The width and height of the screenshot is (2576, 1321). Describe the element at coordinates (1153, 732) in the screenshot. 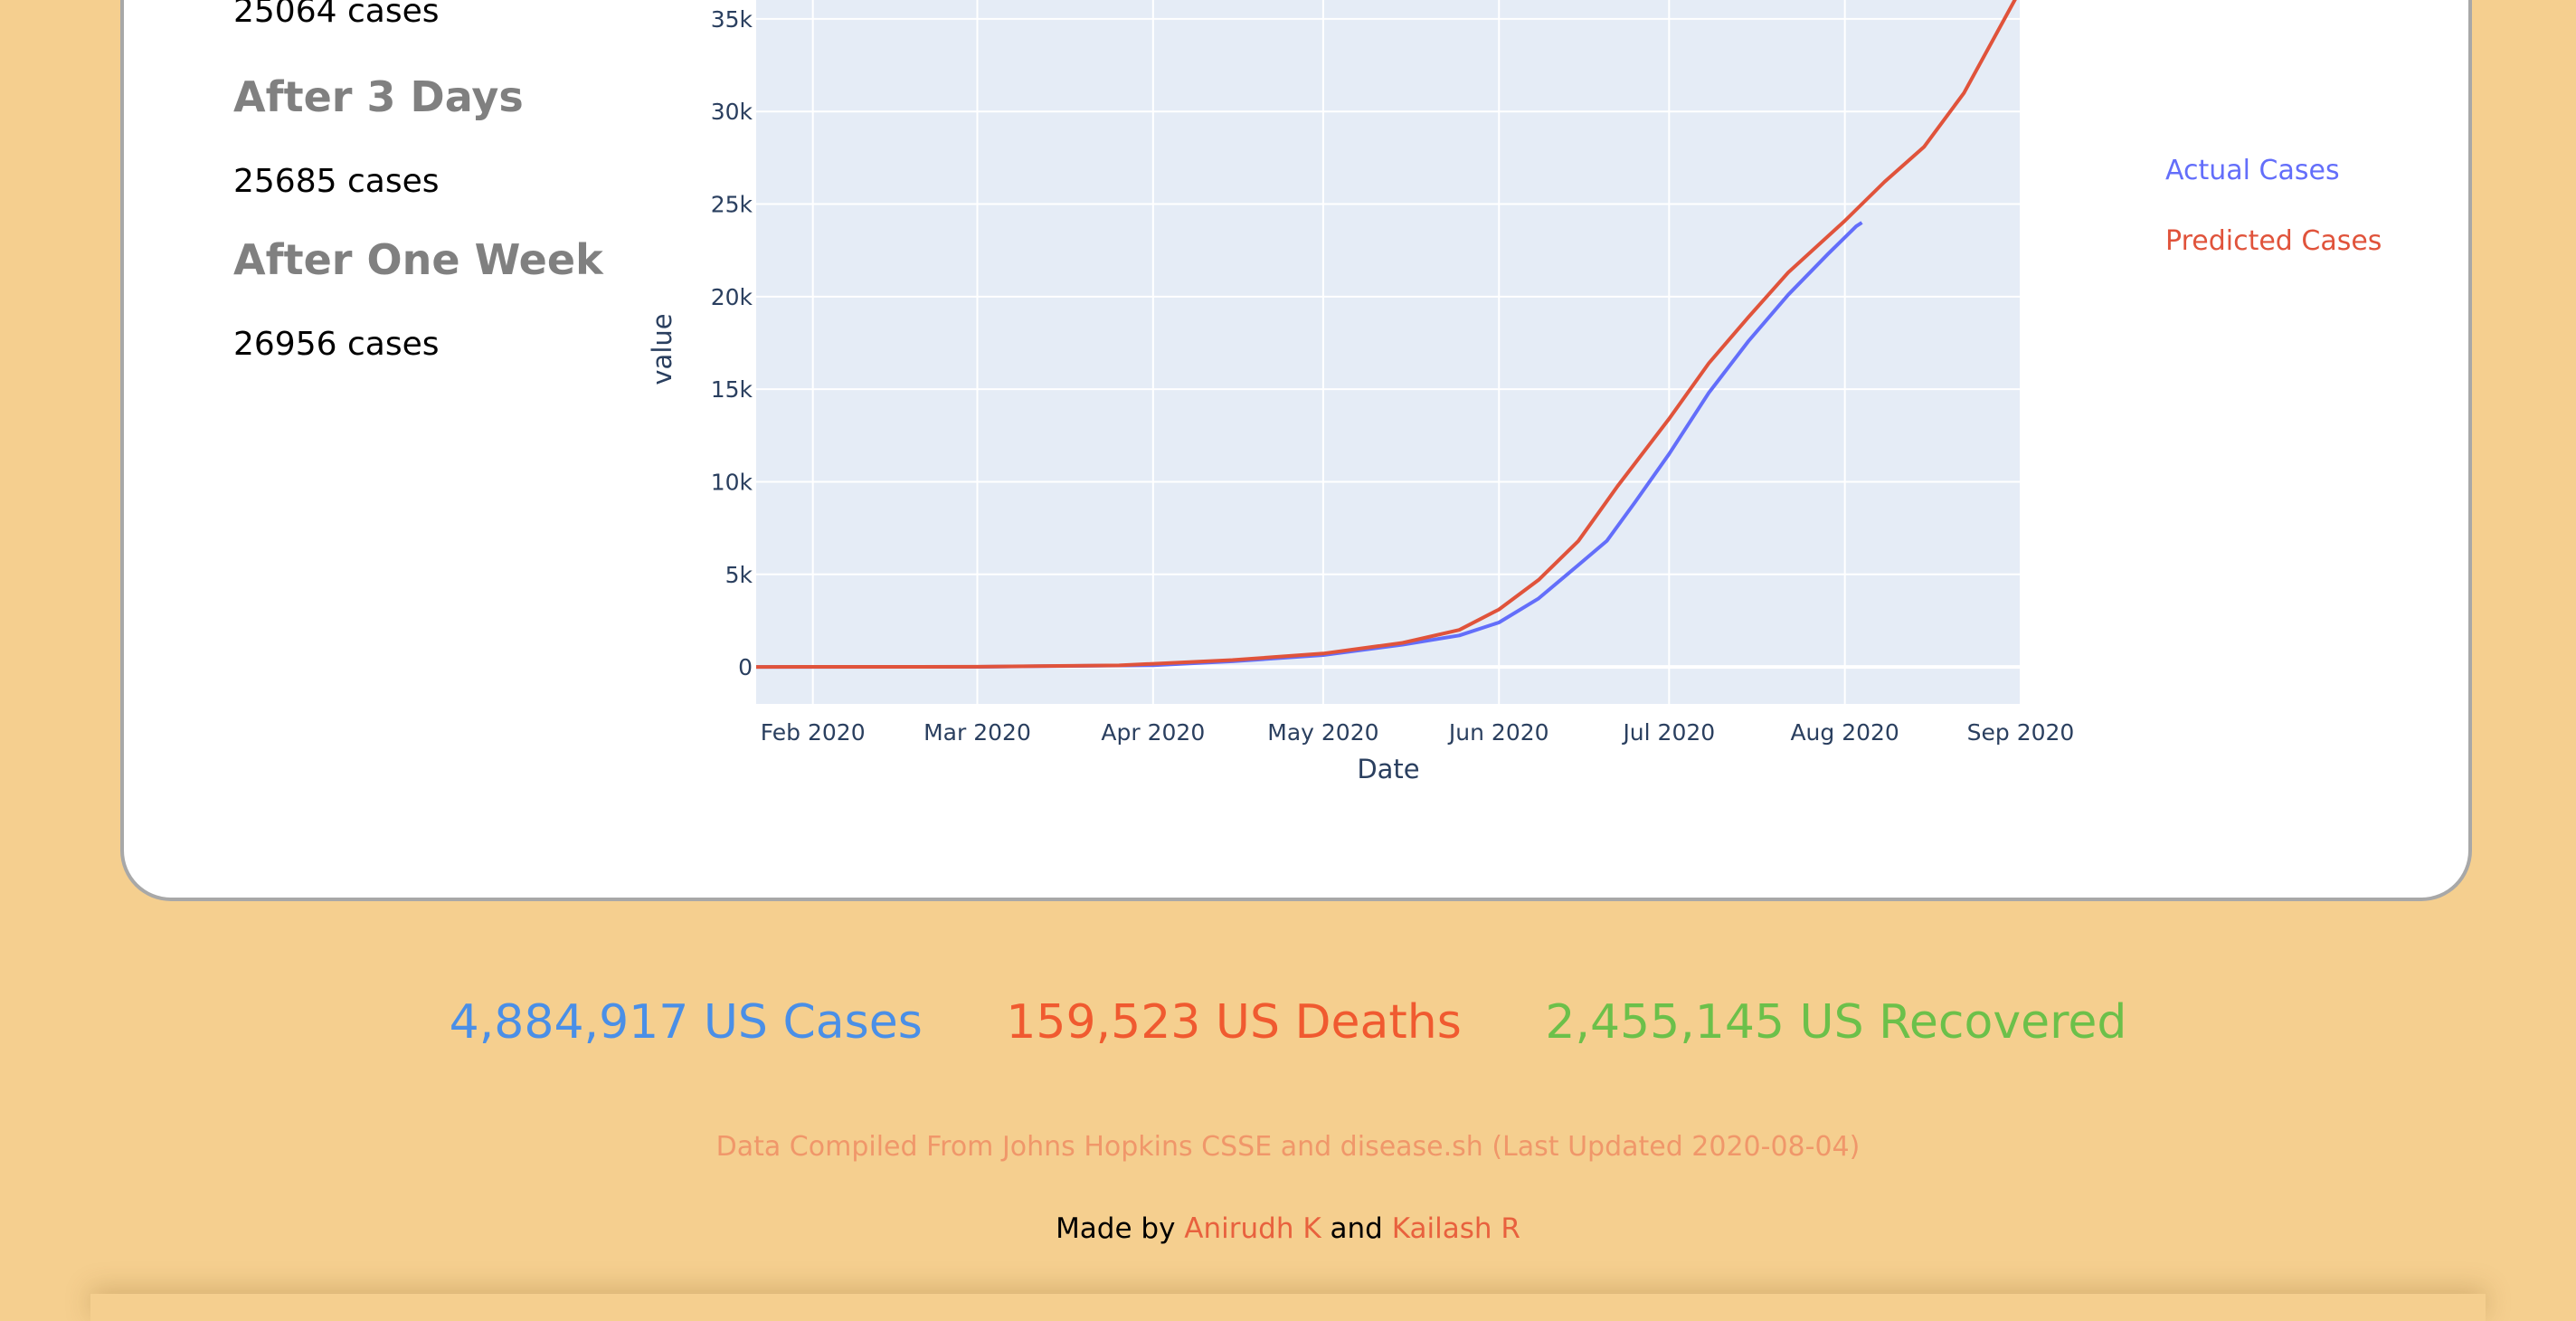

I see `x-tick-label: Apr 2020` at that location.